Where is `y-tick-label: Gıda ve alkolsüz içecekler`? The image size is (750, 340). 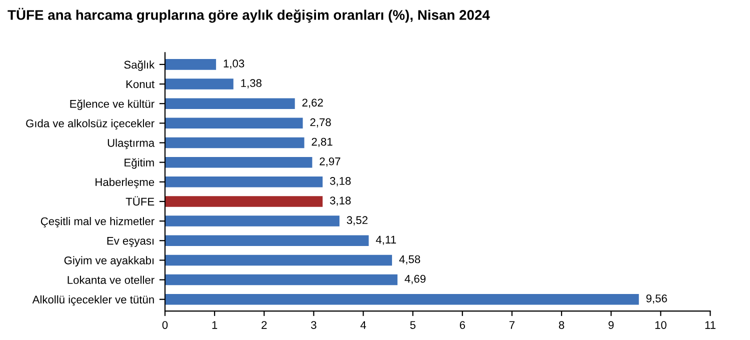
y-tick-label: Gıda ve alkolsüz içecekler is located at coordinates (90, 124).